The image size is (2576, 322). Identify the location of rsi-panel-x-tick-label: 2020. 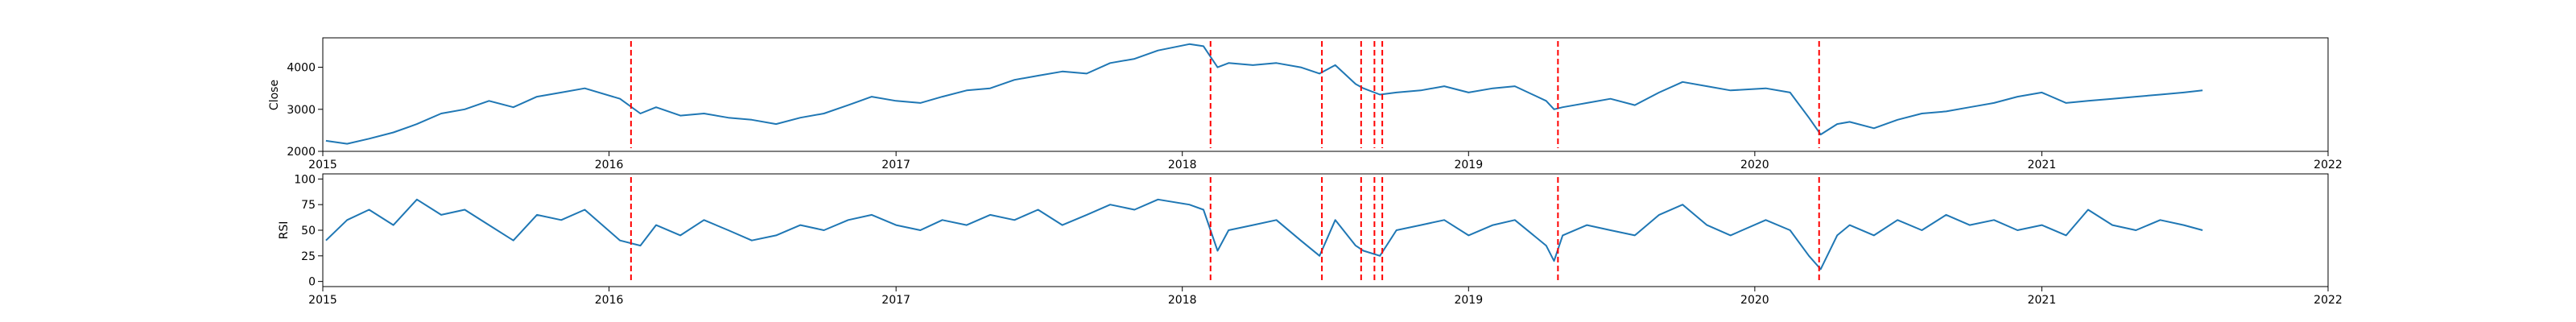
(1754, 300).